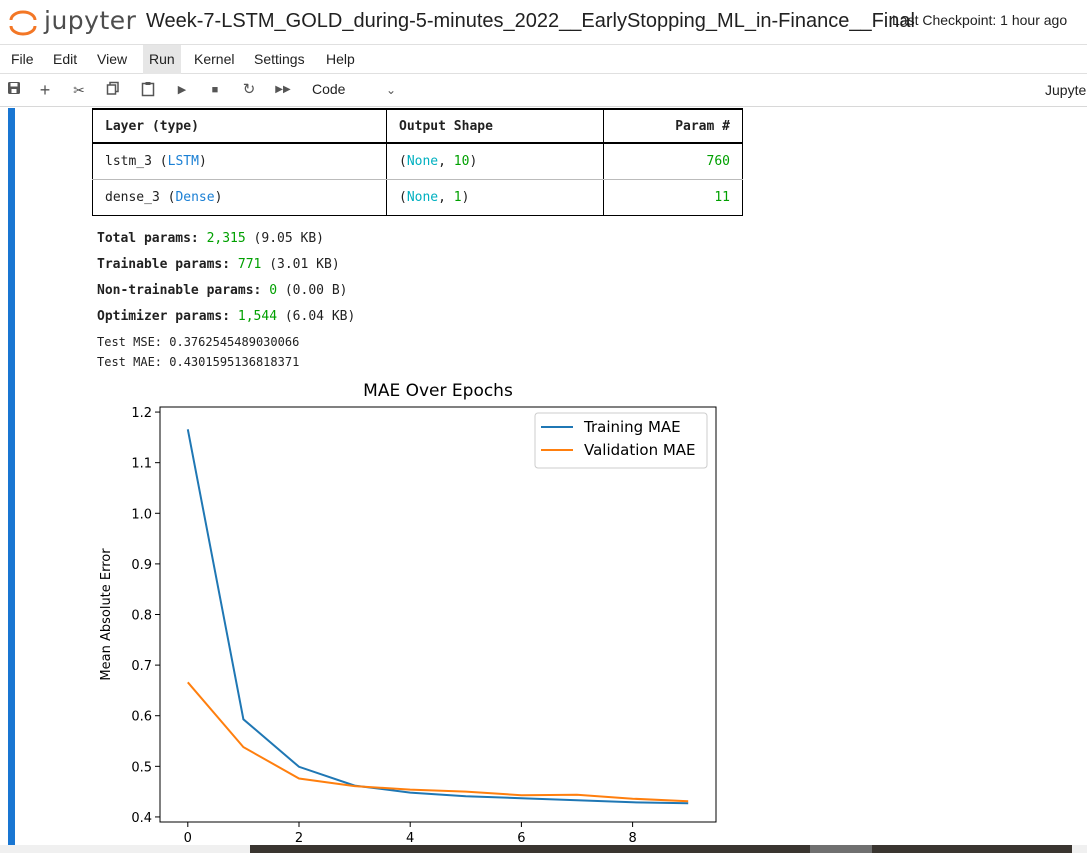  What do you see at coordinates (495, 197) in the screenshot?
I see `output-shape-cell: (None, 1)` at bounding box center [495, 197].